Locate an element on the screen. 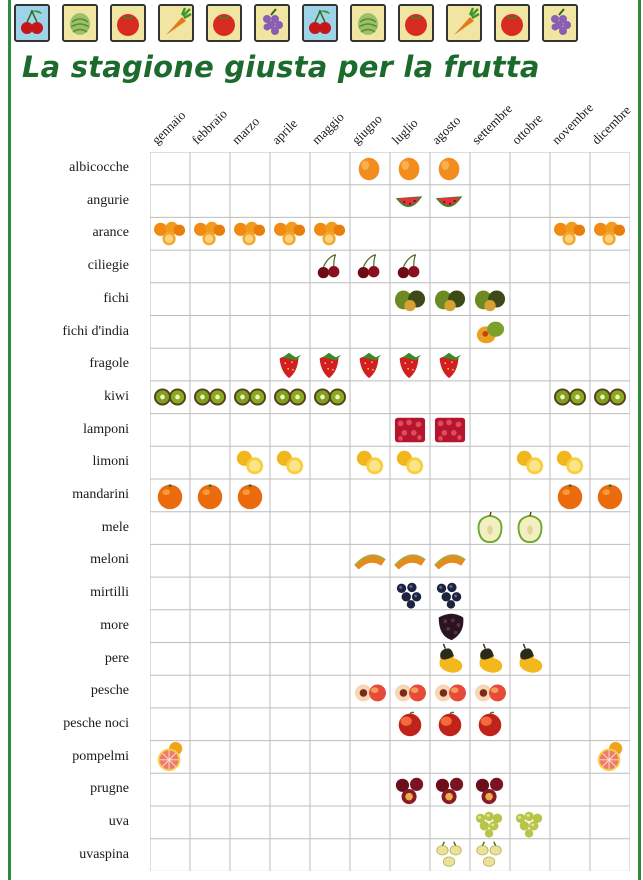 This screenshot has width=643, height=880. fruit-label: pesche noci is located at coordinates (96, 723).